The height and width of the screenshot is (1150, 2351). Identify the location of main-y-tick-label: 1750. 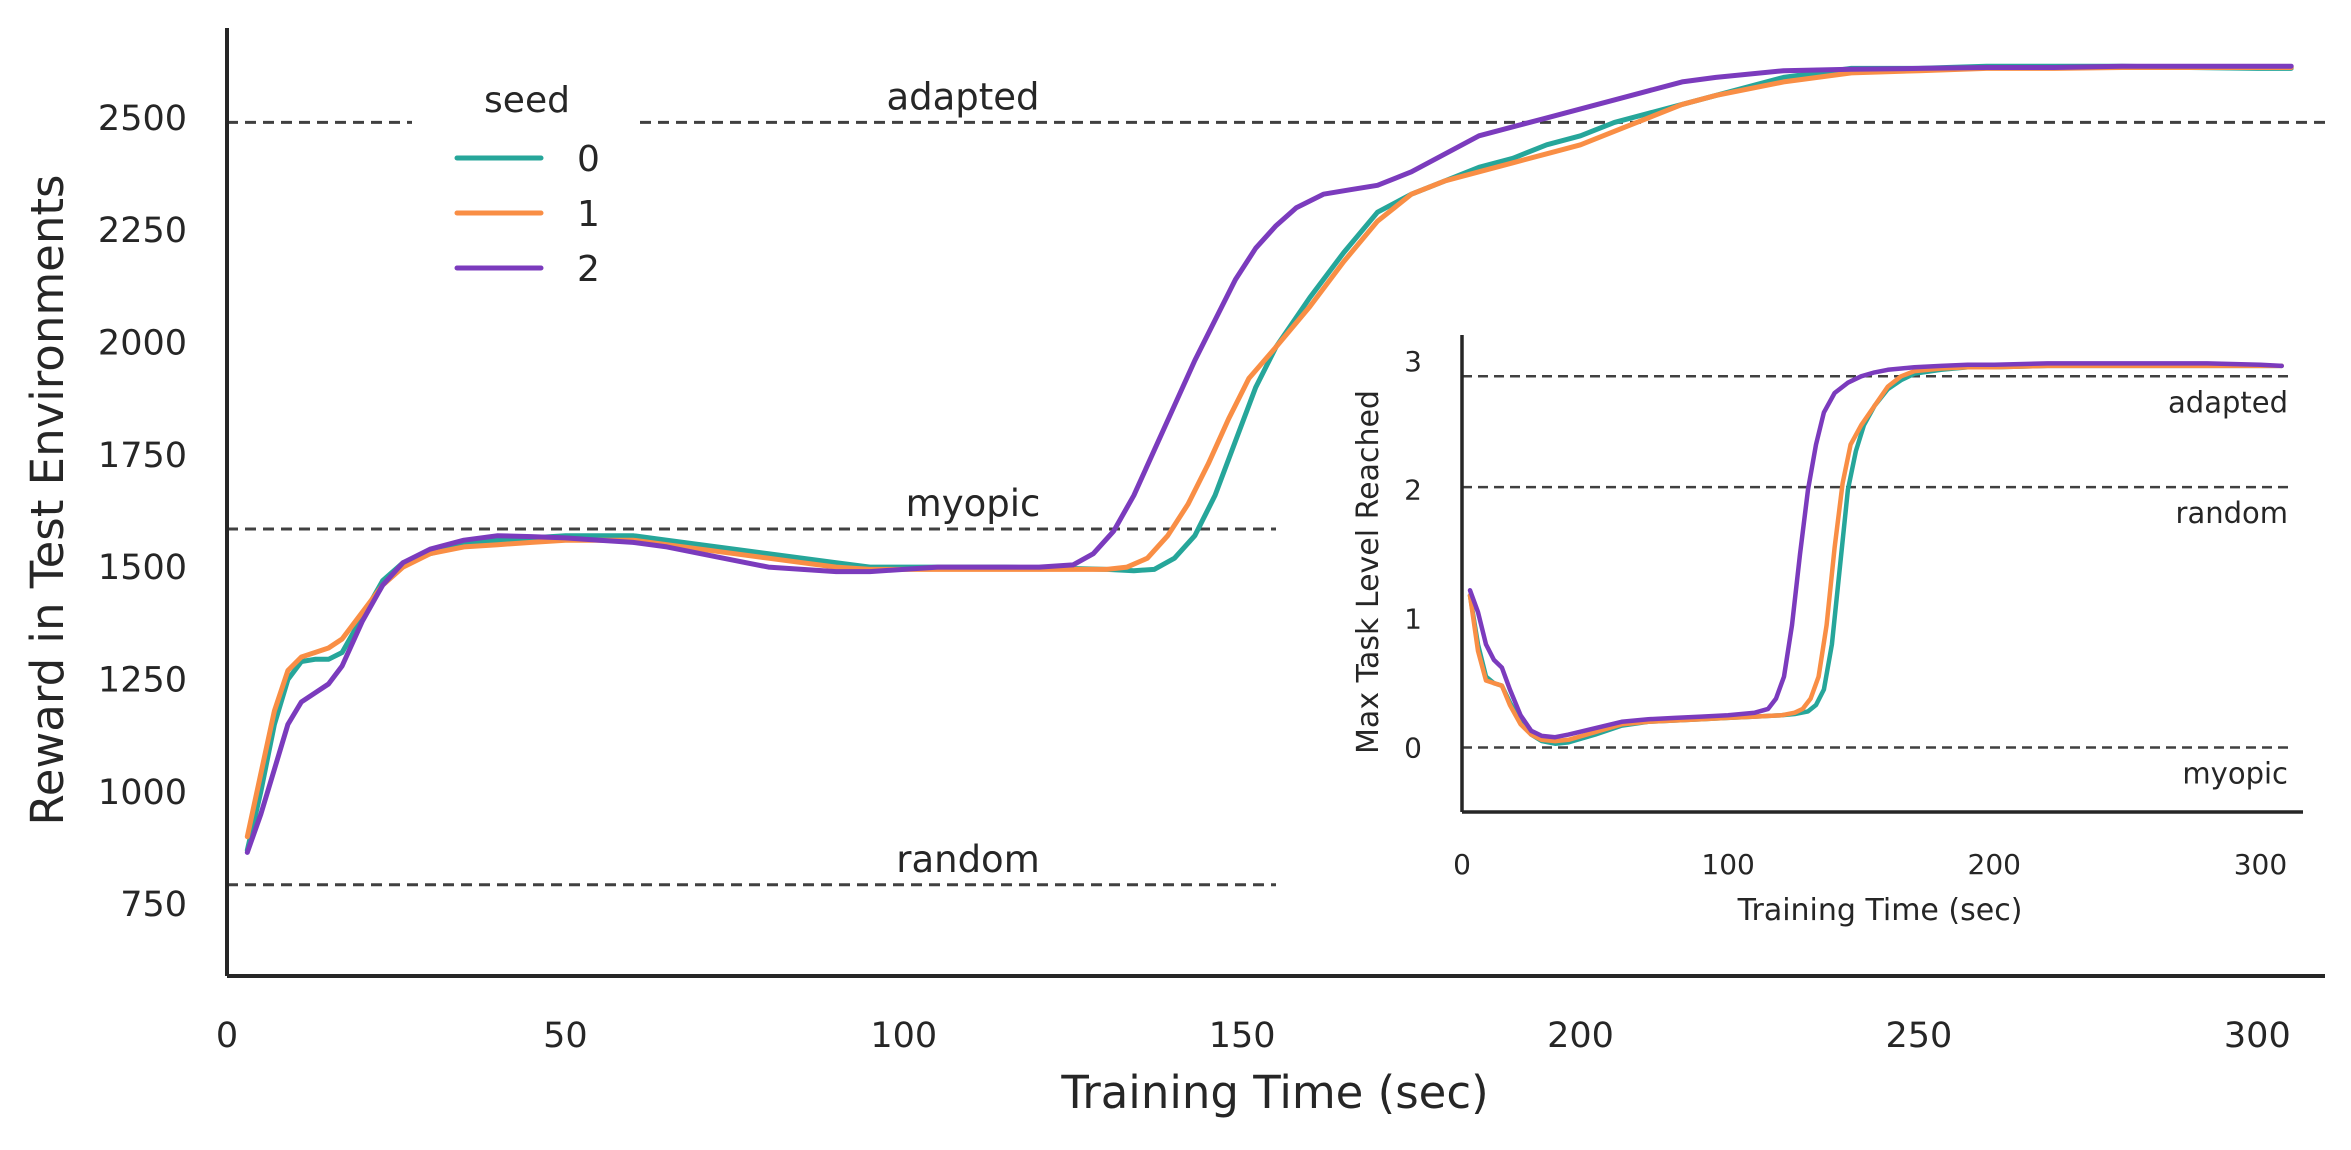
(142, 456).